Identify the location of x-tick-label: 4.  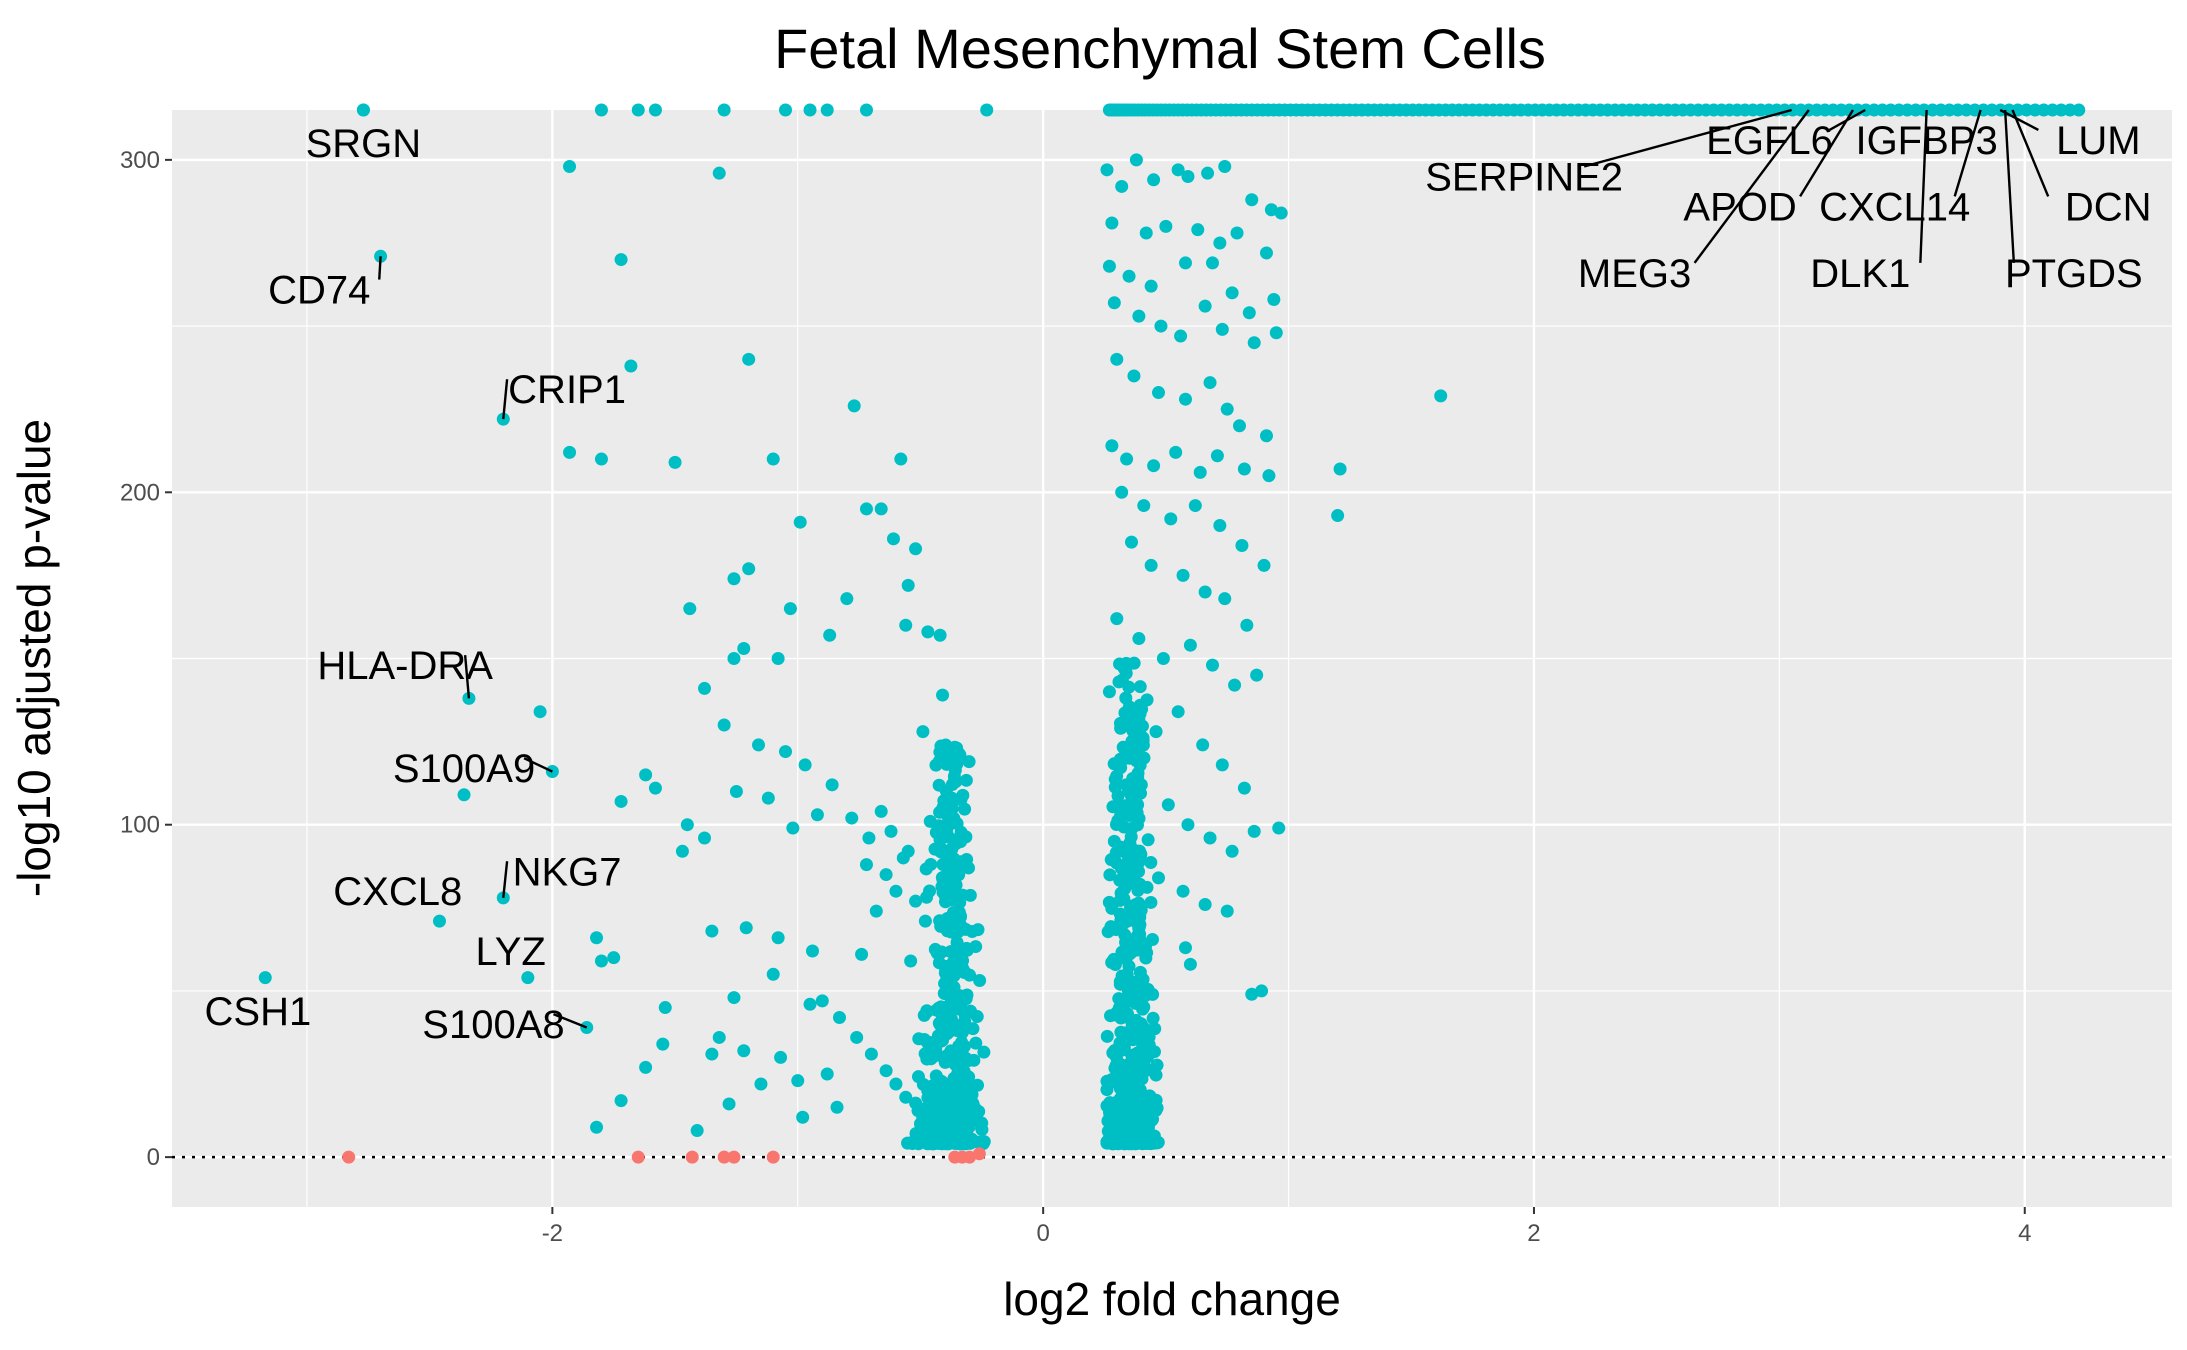
(2024, 1233).